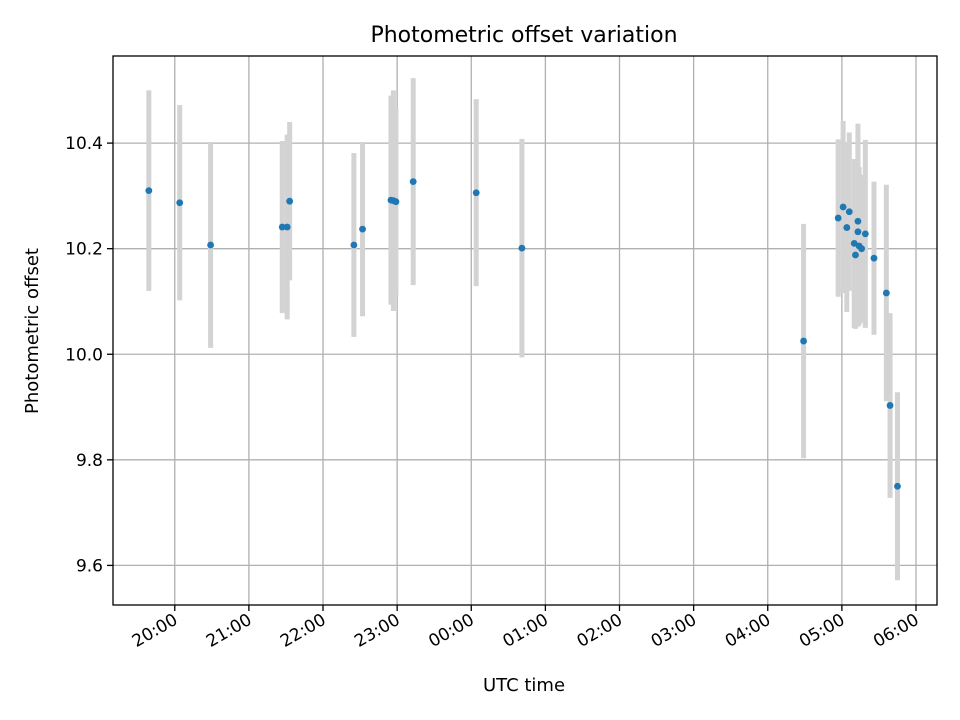  Describe the element at coordinates (84, 144) in the screenshot. I see `y-tick-label: 10.4` at that location.